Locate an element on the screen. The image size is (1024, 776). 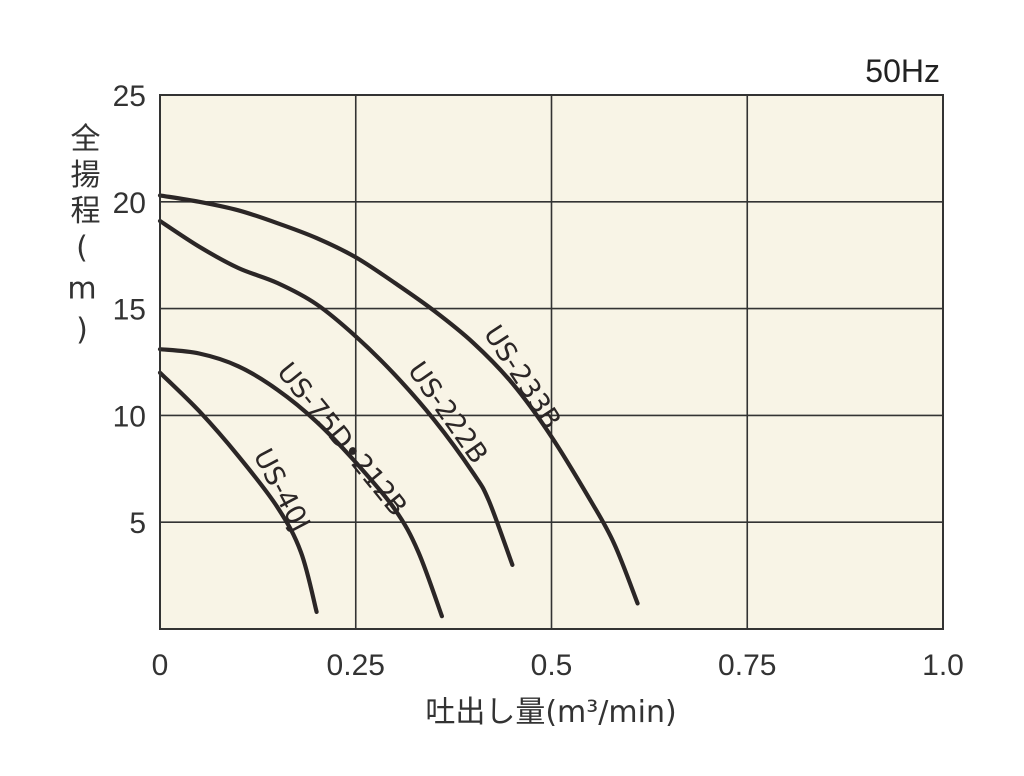
x-tick-label: 0.25 is located at coordinates (356, 665).